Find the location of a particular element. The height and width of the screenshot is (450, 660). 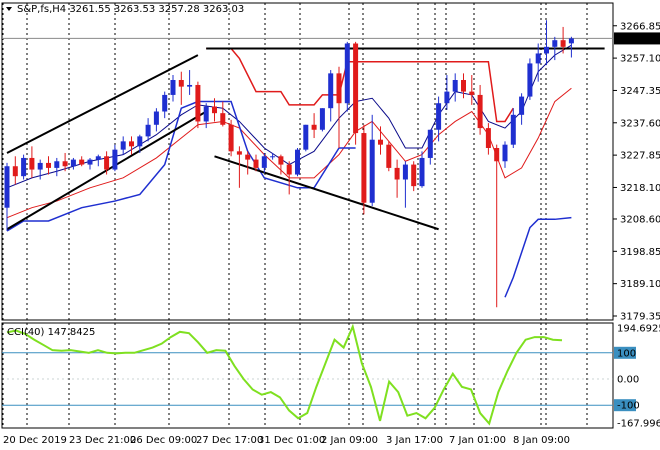

price-tick-label: 3237.60 is located at coordinates (640, 123).